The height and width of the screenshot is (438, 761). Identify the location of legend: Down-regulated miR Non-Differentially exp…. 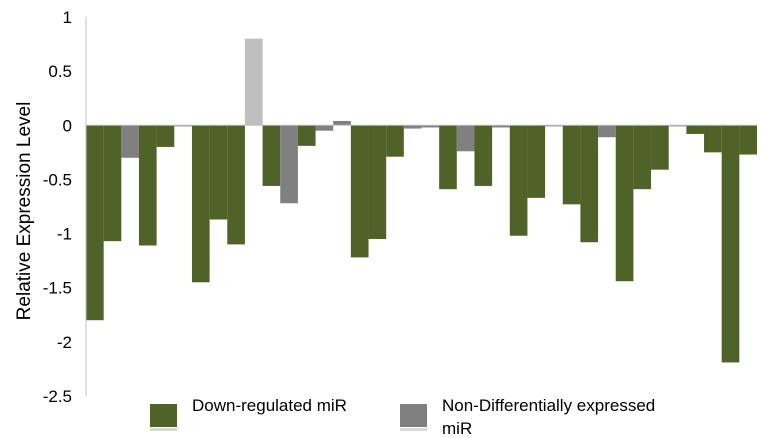
(402, 417).